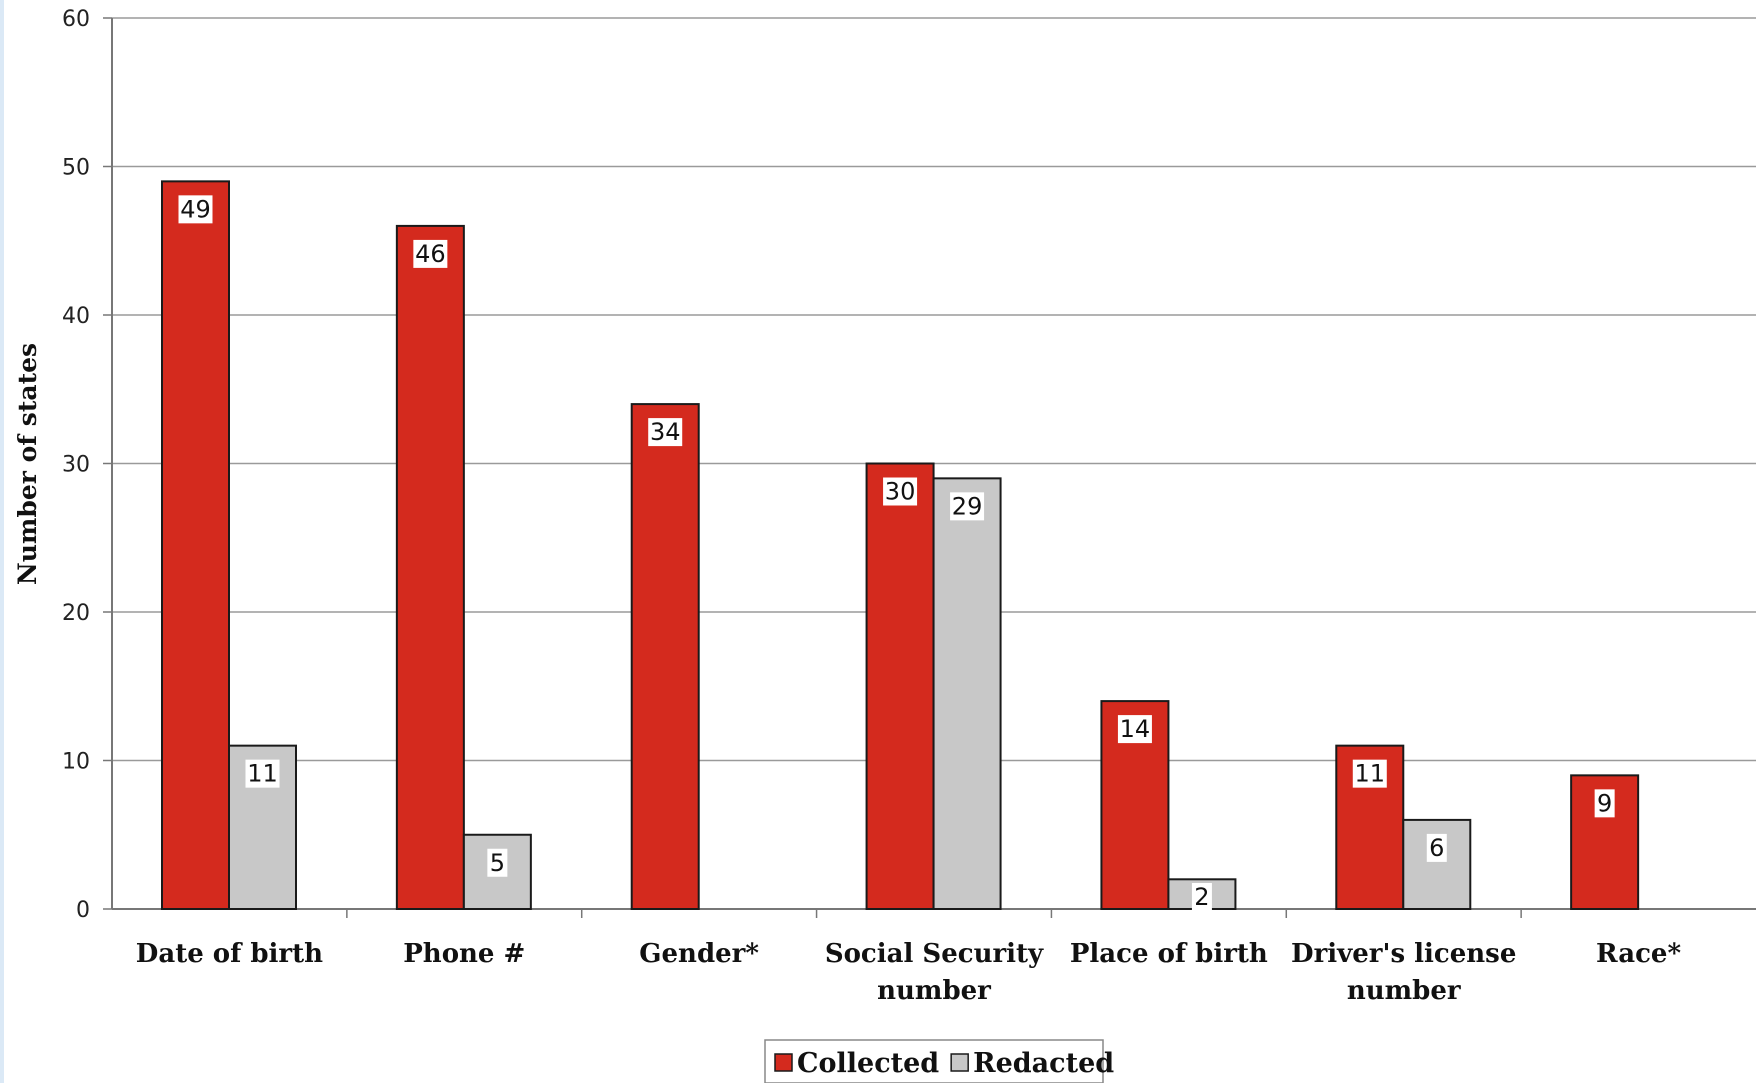 This screenshot has height=1083, width=1756. Describe the element at coordinates (76, 168) in the screenshot. I see `y-tick-label-50: 50` at that location.